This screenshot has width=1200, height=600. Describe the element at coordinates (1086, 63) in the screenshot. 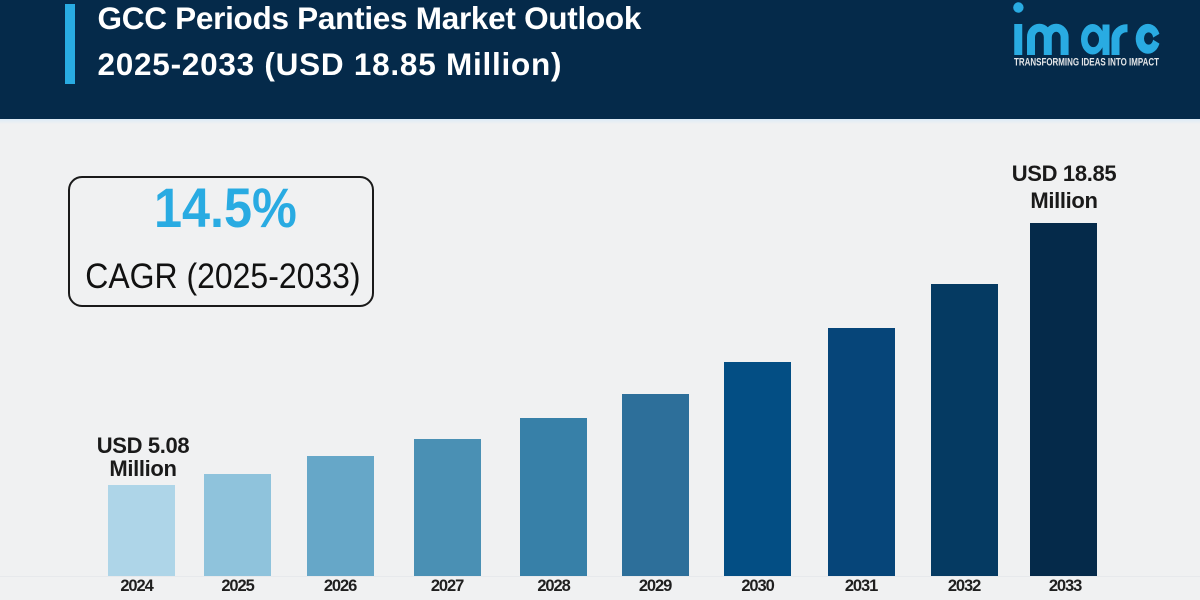

I see `svg-text: TRANSFORMING IDEAS INTO IMPACT` at that location.